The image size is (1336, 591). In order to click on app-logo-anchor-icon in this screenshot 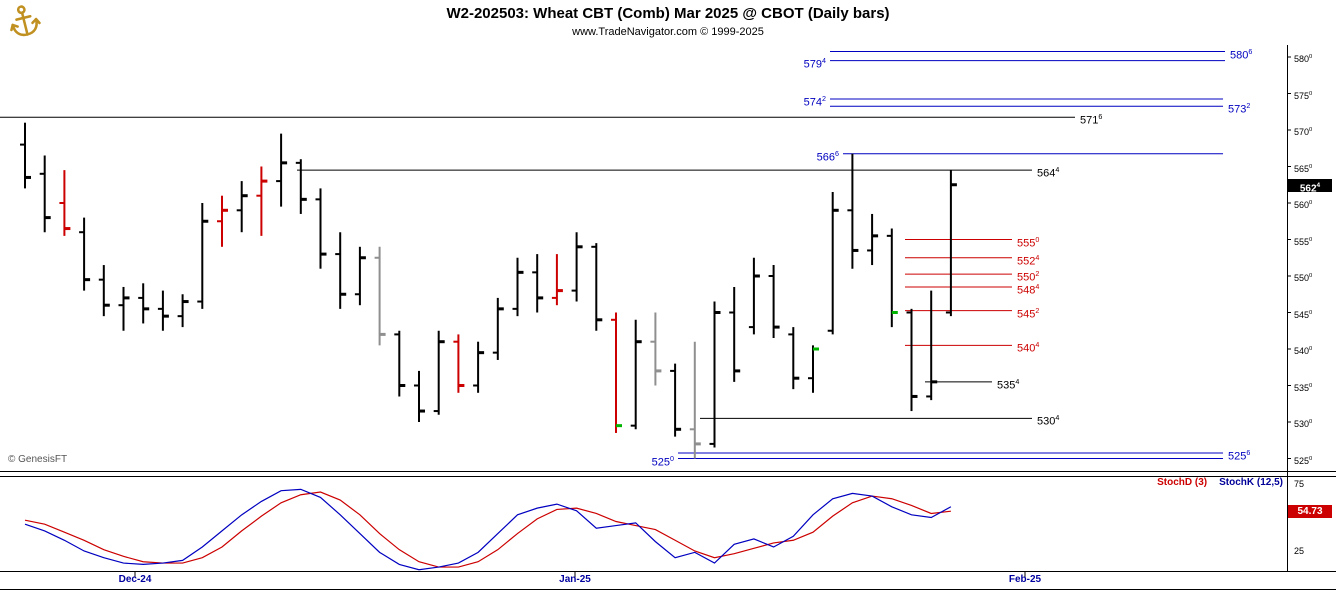, I will do `click(24, 24)`.